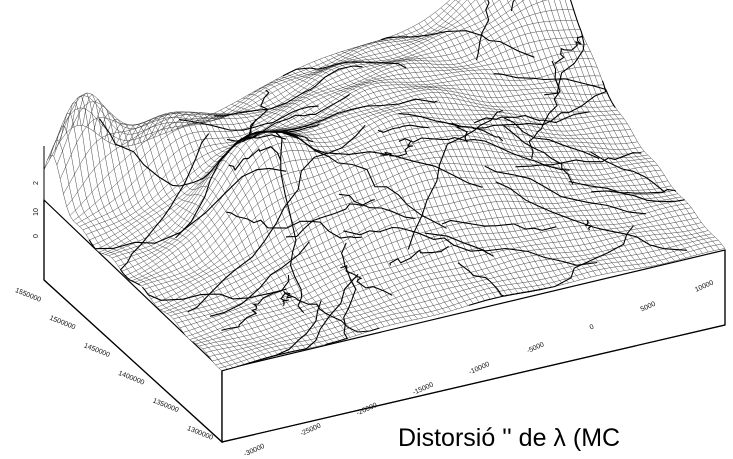  I want to click on box-edge, so click(133, 361).